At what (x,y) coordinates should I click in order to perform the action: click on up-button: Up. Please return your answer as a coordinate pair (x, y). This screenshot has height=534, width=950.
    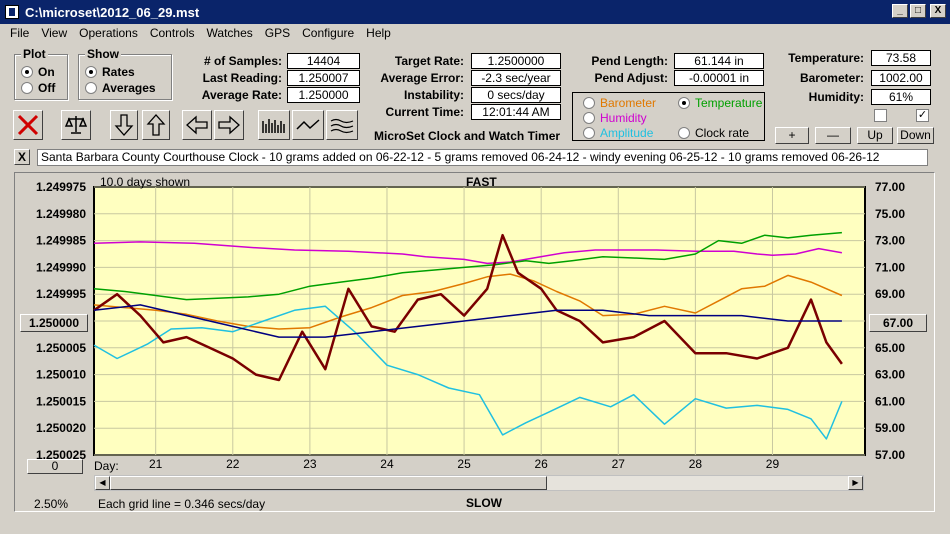
    Looking at the image, I should click on (875, 135).